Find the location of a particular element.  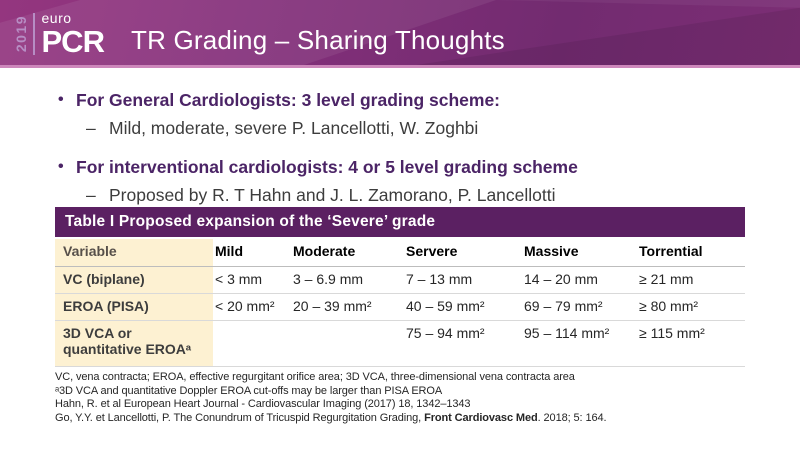

footnote-go-journal: Front Cardiovasc Med is located at coordinates (481, 417).